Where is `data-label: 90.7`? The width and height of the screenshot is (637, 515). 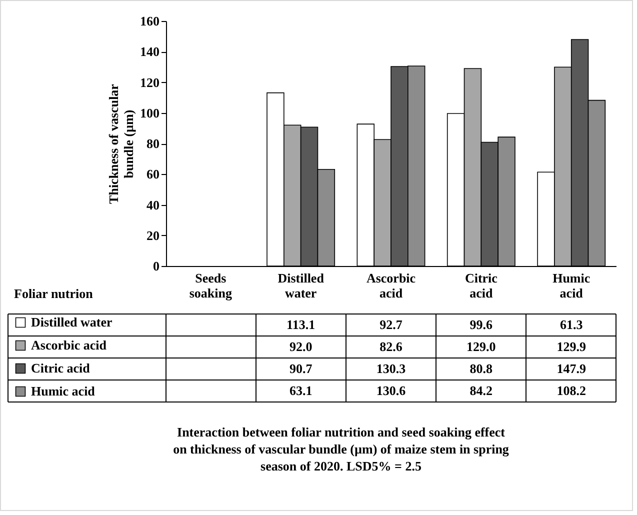 data-label: 90.7 is located at coordinates (301, 368).